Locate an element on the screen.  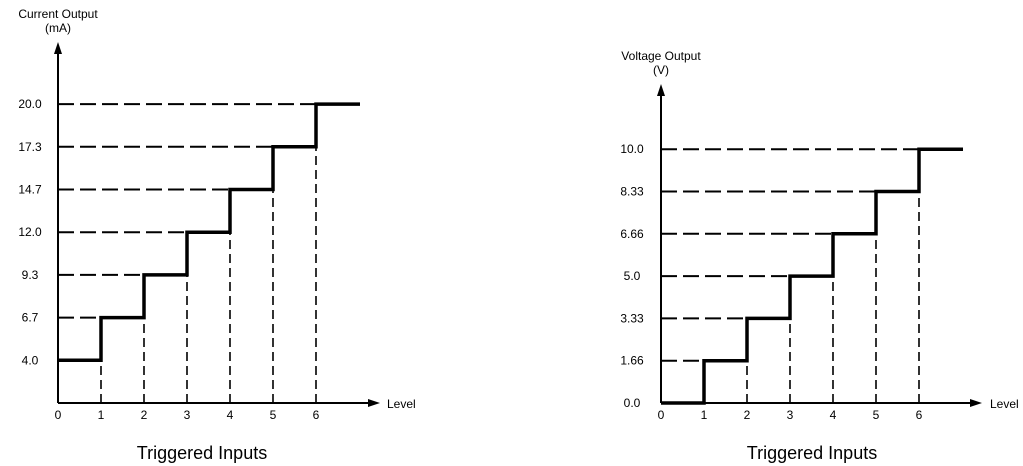
current-y-tick-label: 9.3 is located at coordinates (30, 275).